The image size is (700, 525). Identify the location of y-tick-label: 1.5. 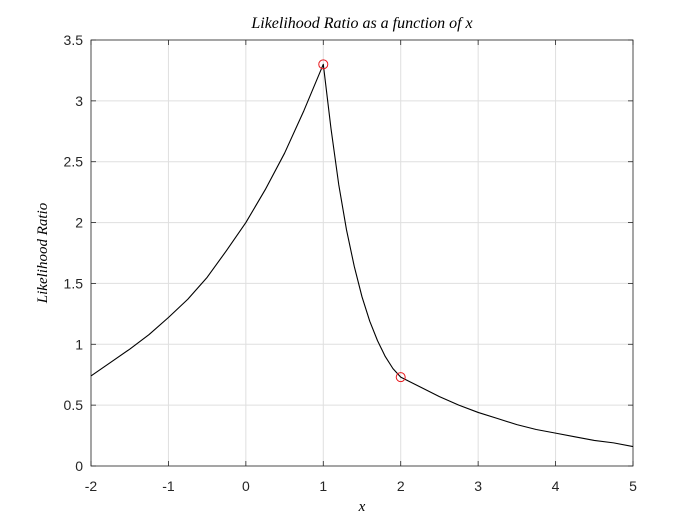
(74, 283).